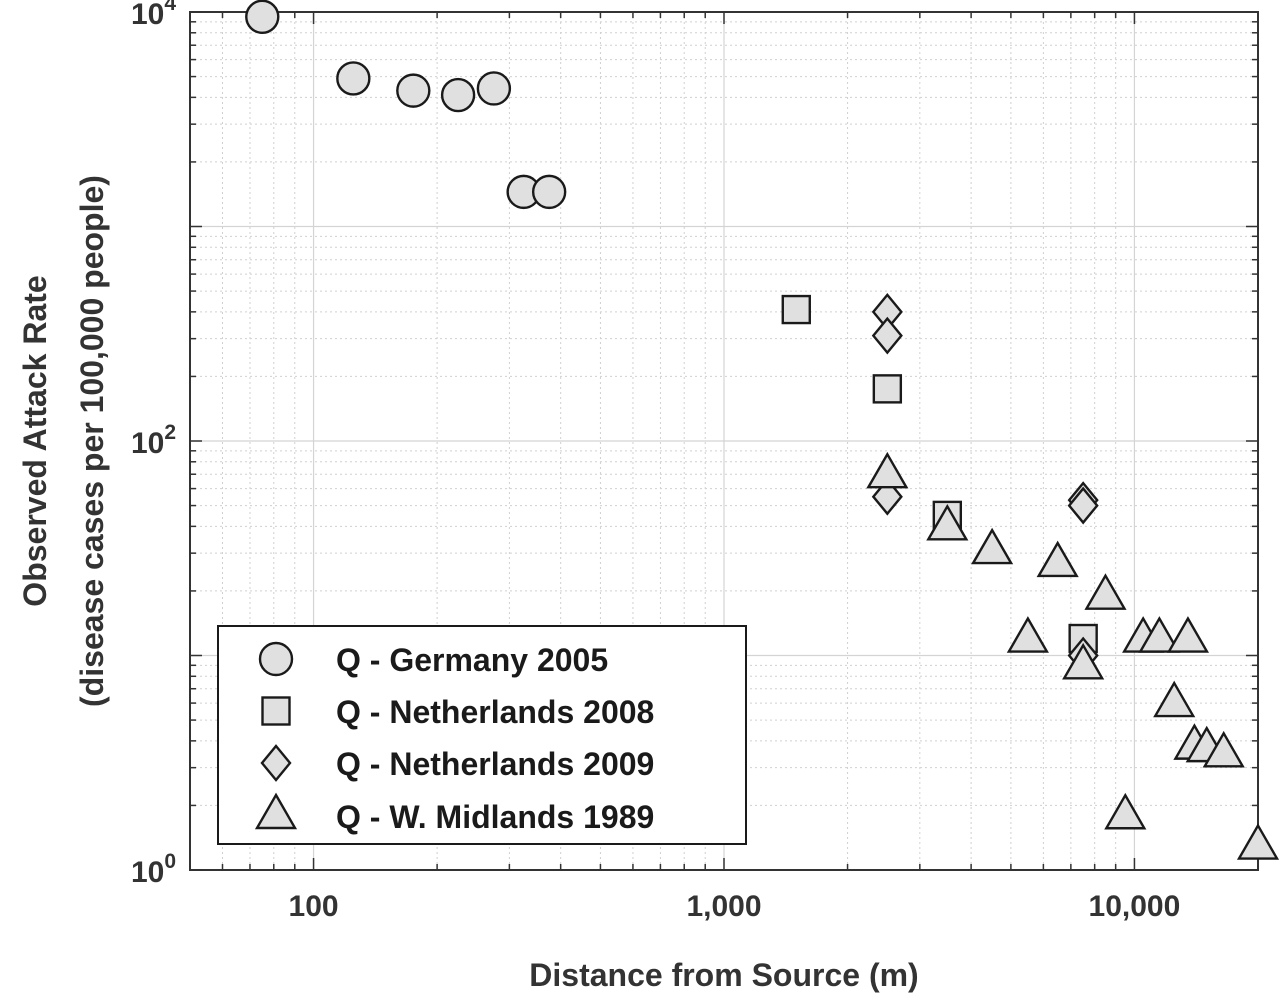 The image size is (1280, 1000). Describe the element at coordinates (276, 811) in the screenshot. I see `legend-triangle-icon` at that location.